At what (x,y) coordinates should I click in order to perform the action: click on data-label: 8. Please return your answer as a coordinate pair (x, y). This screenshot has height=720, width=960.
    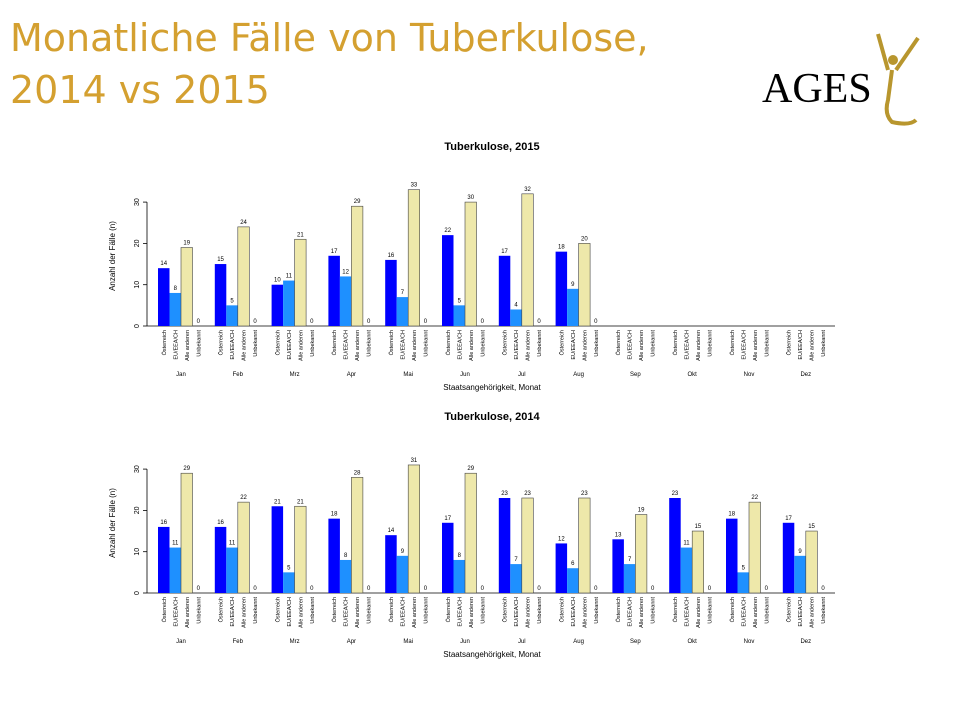
    Looking at the image, I should click on (176, 289).